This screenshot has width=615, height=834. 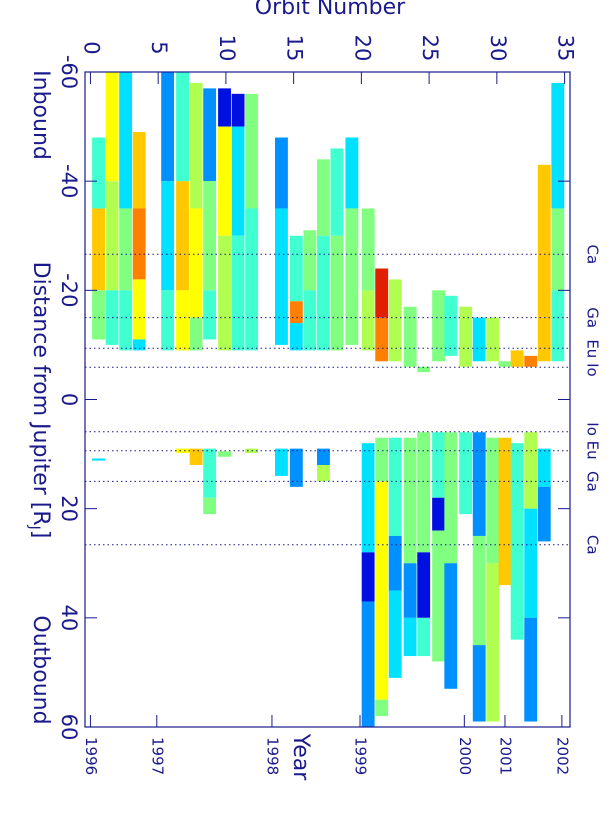 I want to click on year-axis-title: Year, so click(x=300, y=757).